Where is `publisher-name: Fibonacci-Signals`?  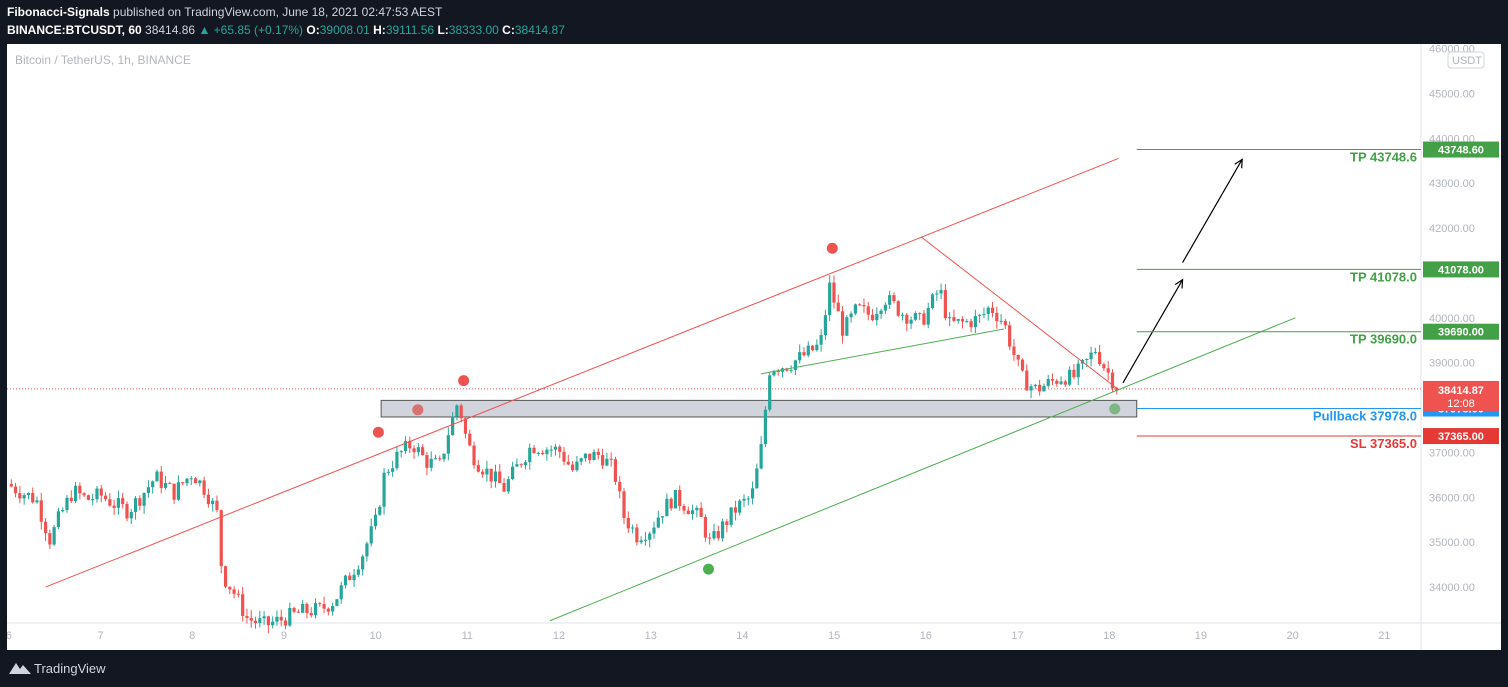 publisher-name: Fibonacci-Signals is located at coordinates (58, 12).